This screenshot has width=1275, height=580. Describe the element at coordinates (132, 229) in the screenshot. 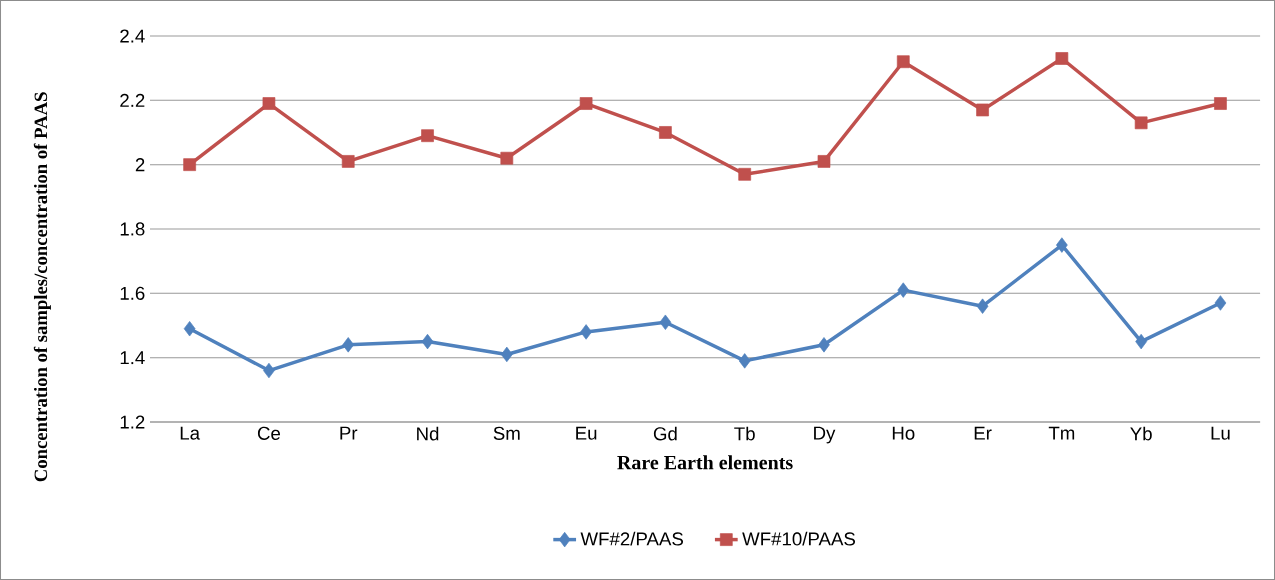

I see `y-tick-label: 1.8` at that location.